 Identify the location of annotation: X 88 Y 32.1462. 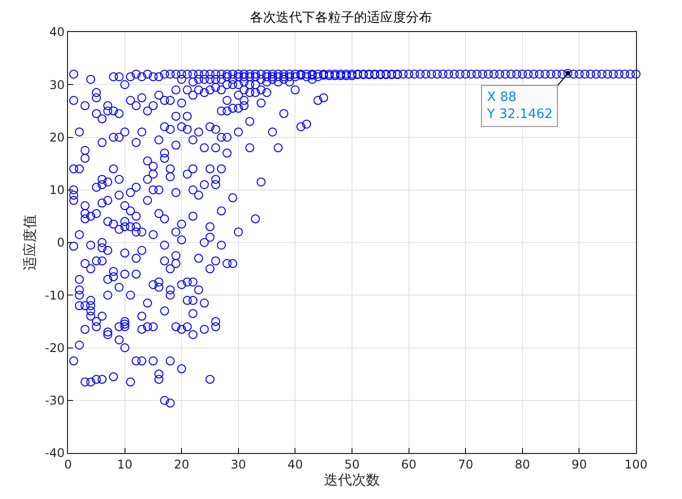
(519, 106).